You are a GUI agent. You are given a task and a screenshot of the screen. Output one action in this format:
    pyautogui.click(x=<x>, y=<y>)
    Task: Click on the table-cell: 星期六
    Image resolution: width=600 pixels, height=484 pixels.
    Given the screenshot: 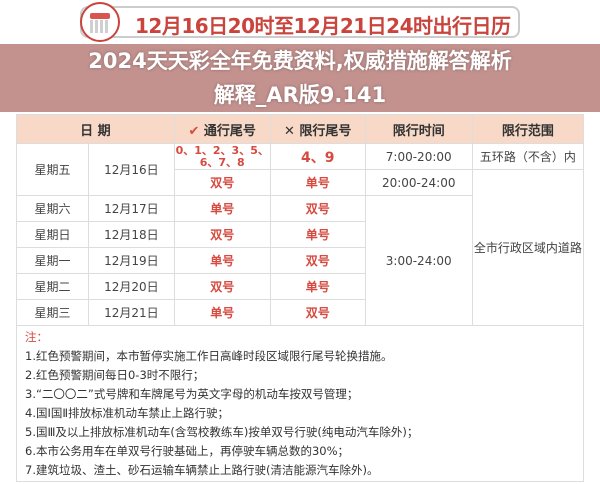 What is the action you would take?
    pyautogui.click(x=52, y=208)
    